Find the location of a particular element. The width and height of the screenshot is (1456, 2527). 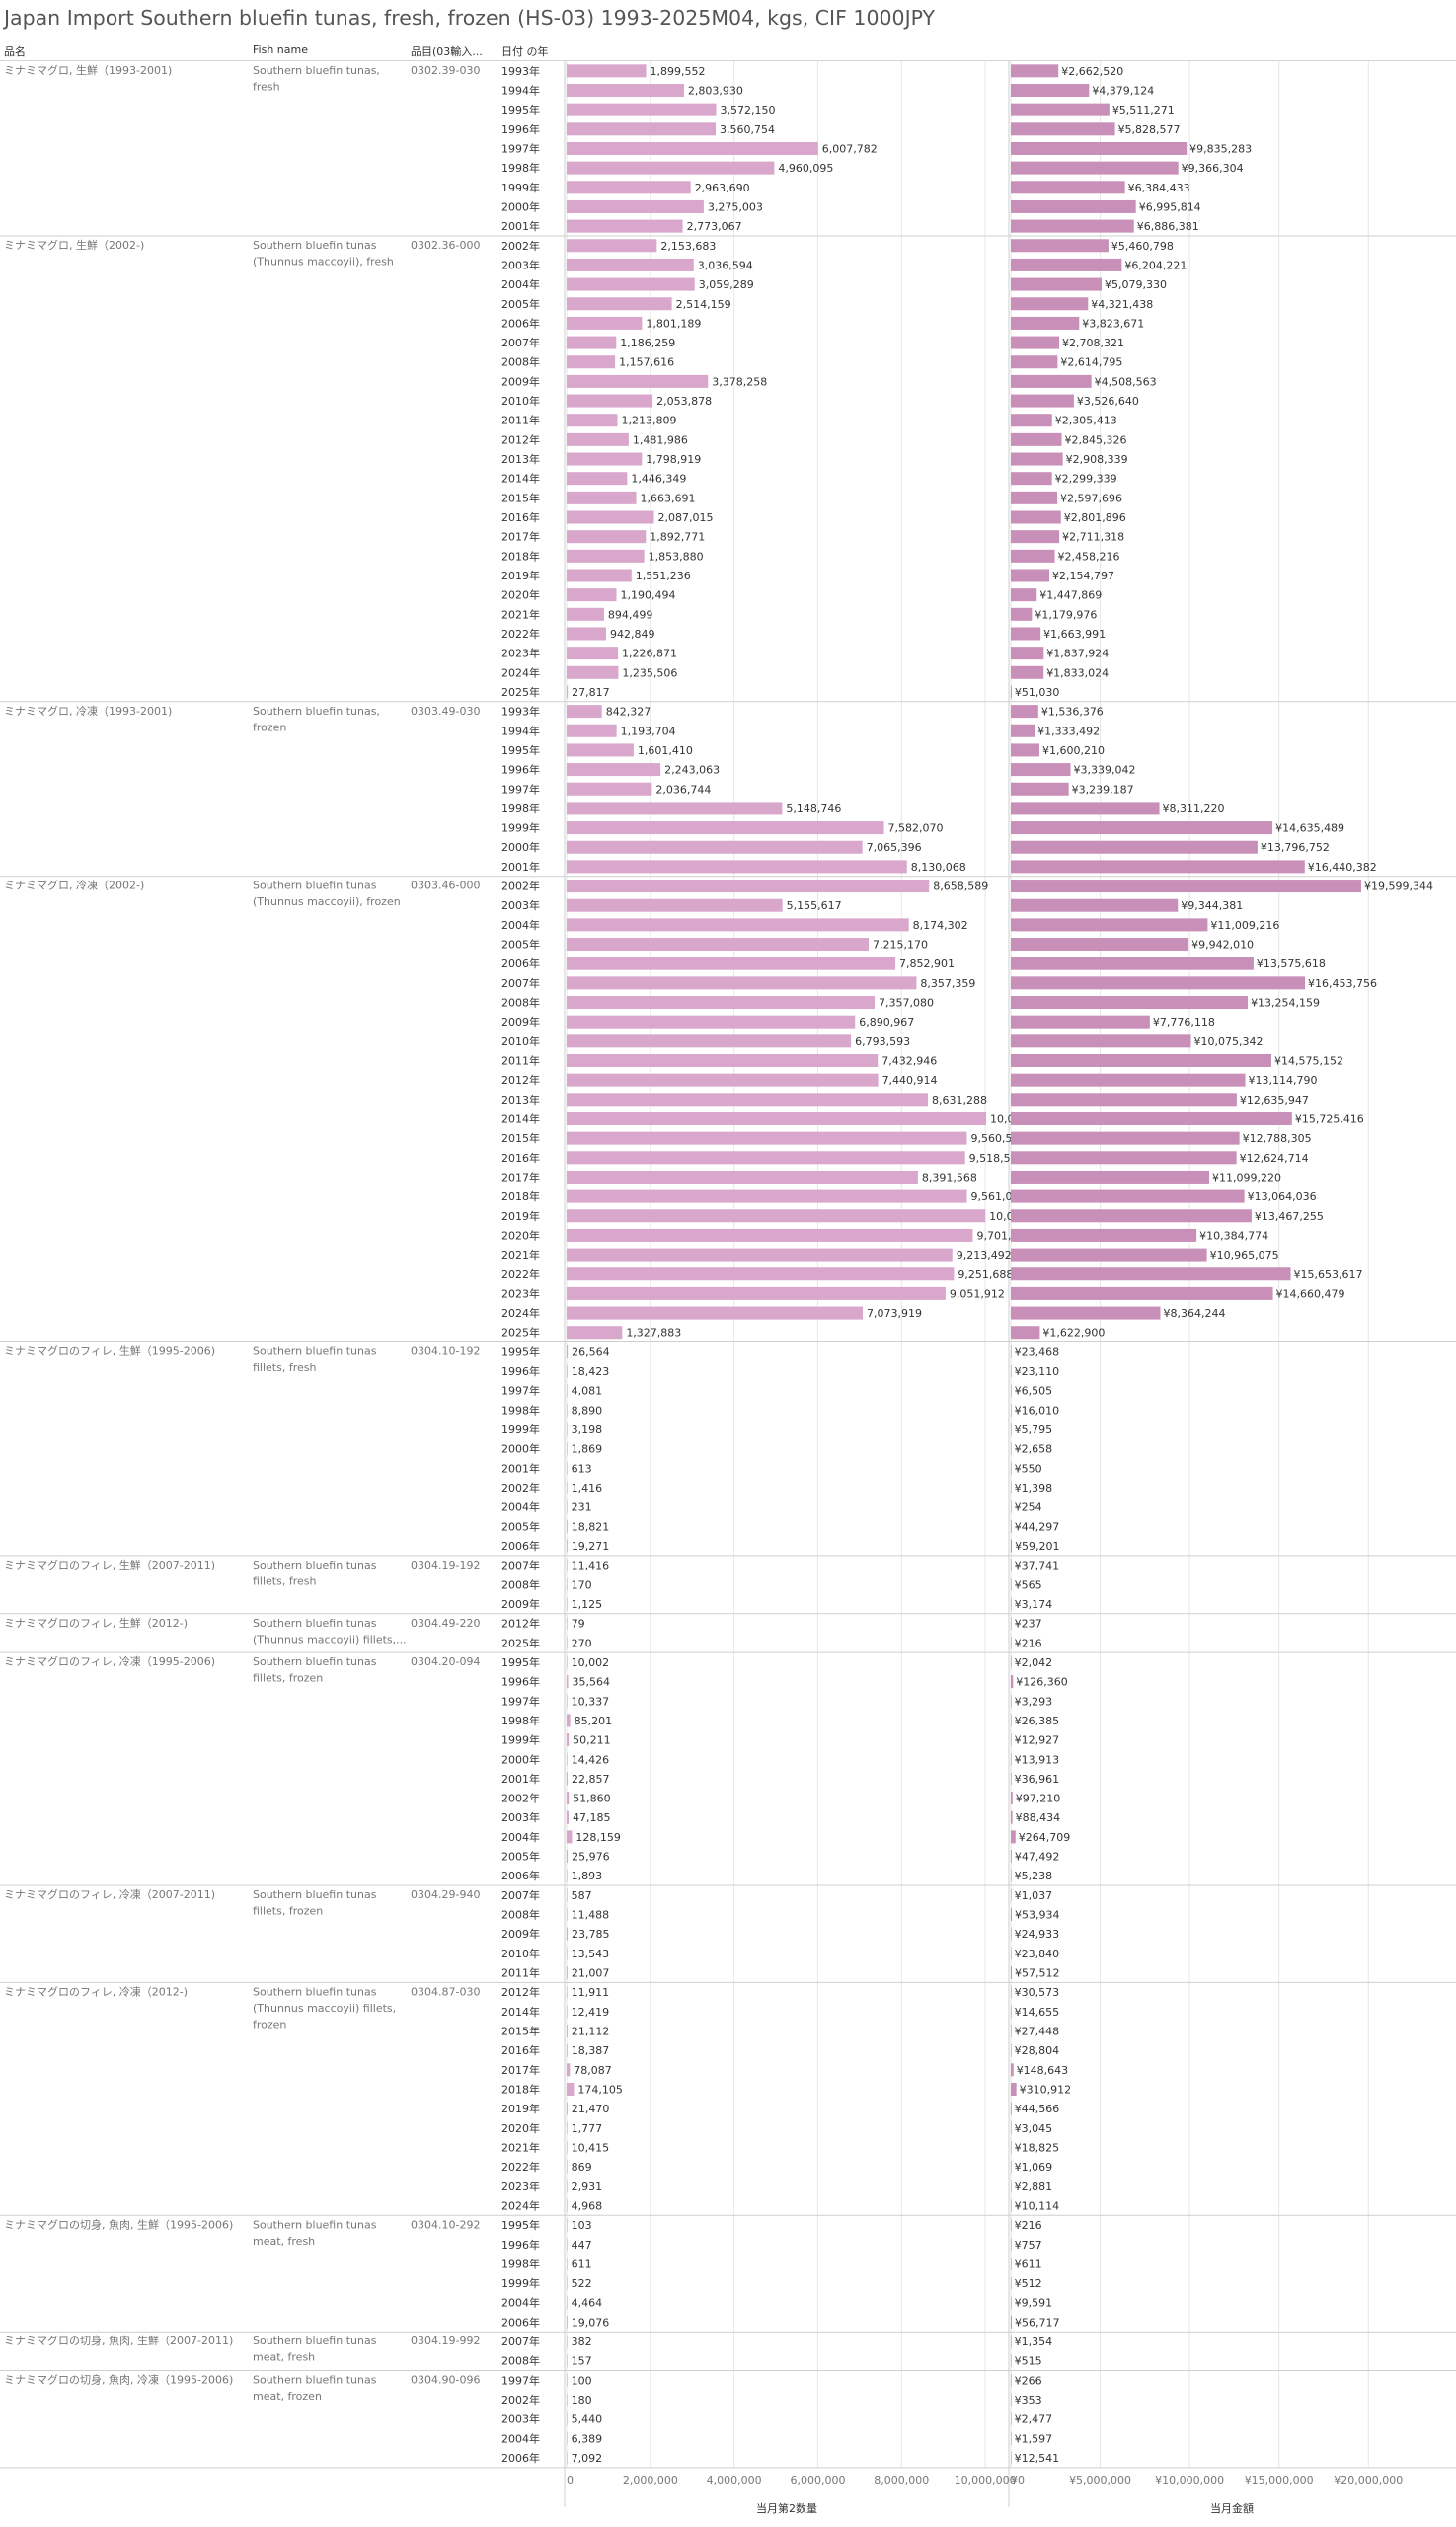

qty-value-label: 1,190,494 is located at coordinates (647, 595).